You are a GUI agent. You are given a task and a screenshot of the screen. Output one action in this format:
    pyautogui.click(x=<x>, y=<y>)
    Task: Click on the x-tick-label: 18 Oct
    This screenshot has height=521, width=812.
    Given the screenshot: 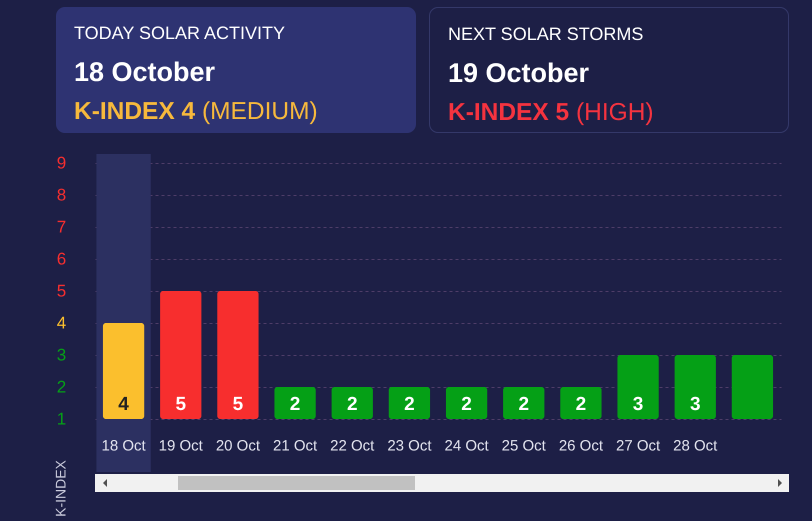 What is the action you would take?
    pyautogui.click(x=124, y=446)
    